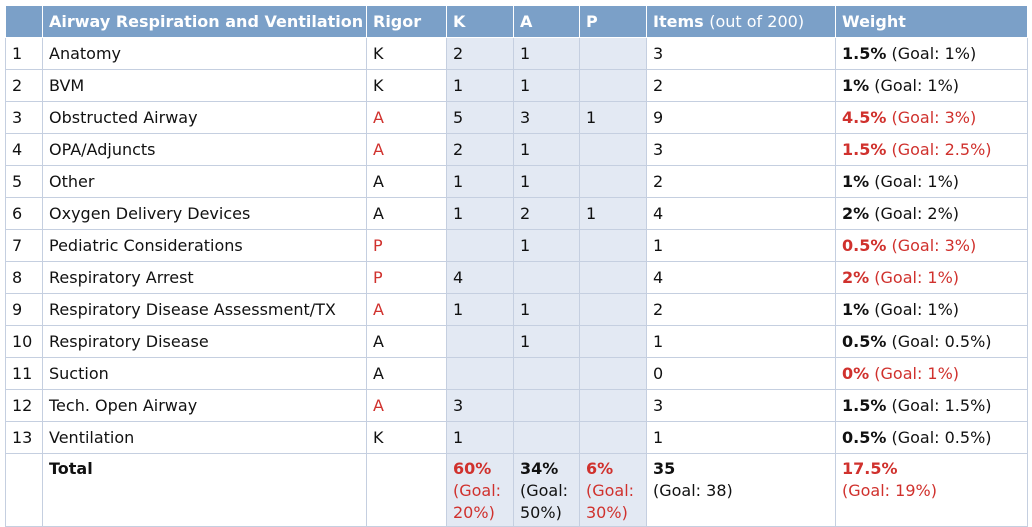 Image resolution: width=1032 pixels, height=527 pixels. I want to click on row-number: 1, so click(24, 53).